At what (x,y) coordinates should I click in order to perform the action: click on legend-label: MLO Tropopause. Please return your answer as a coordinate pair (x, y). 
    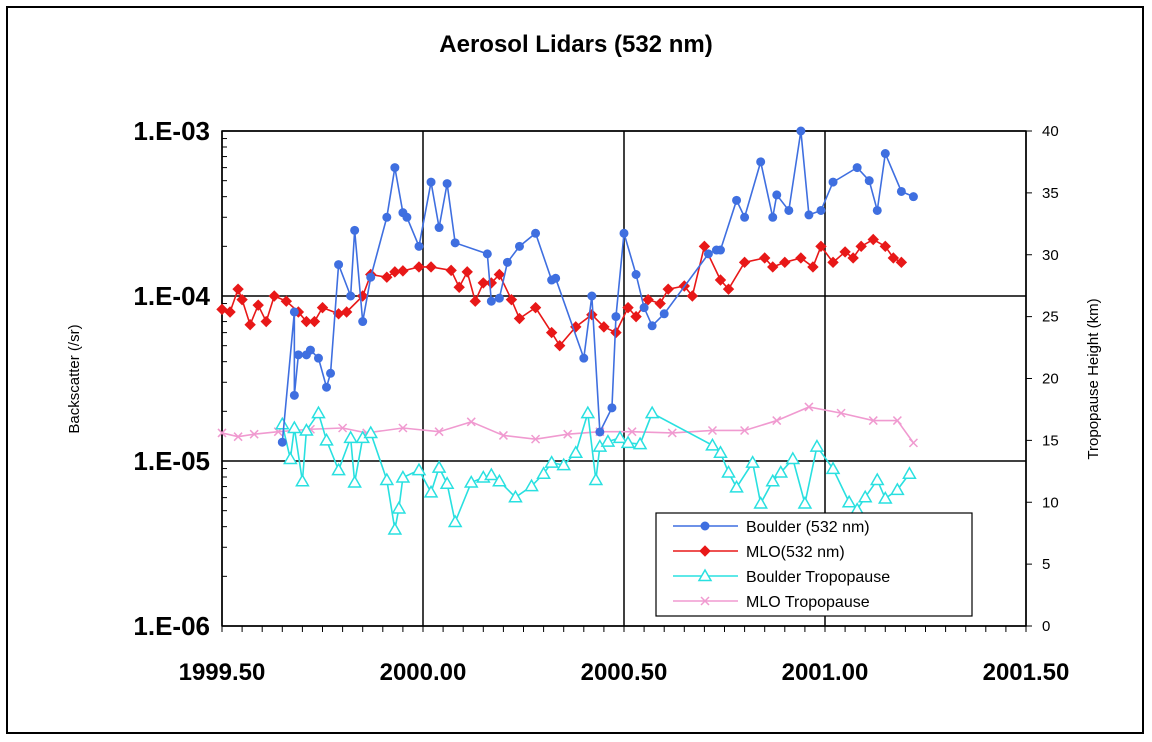
    Looking at the image, I should click on (808, 602).